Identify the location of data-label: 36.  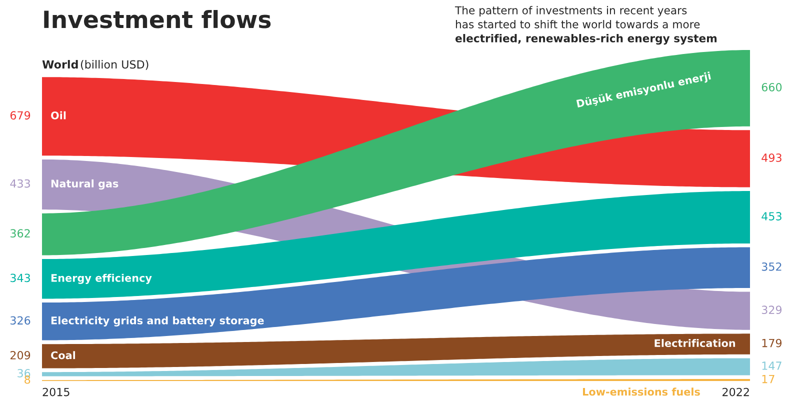
(24, 373).